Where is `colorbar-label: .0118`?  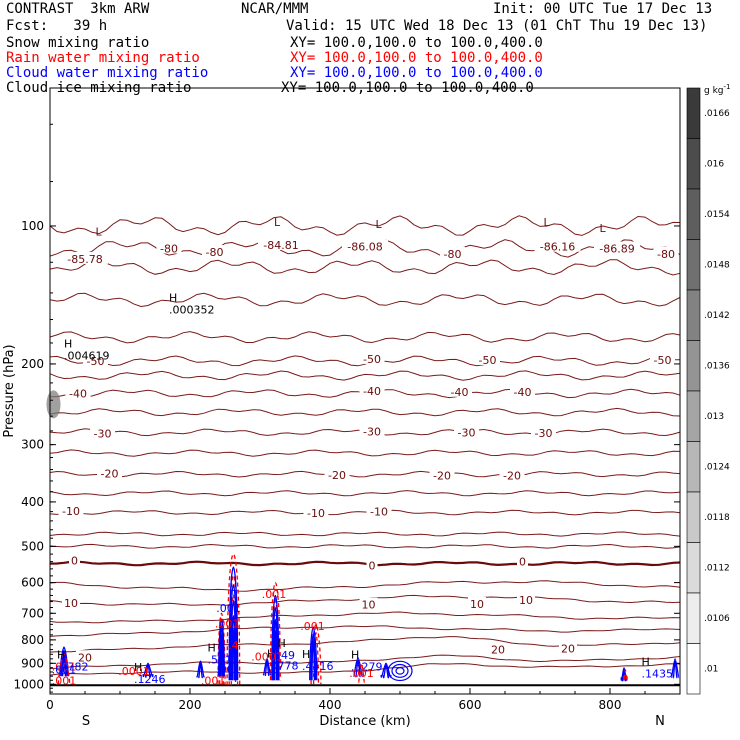 colorbar-label: .0118 is located at coordinates (717, 518).